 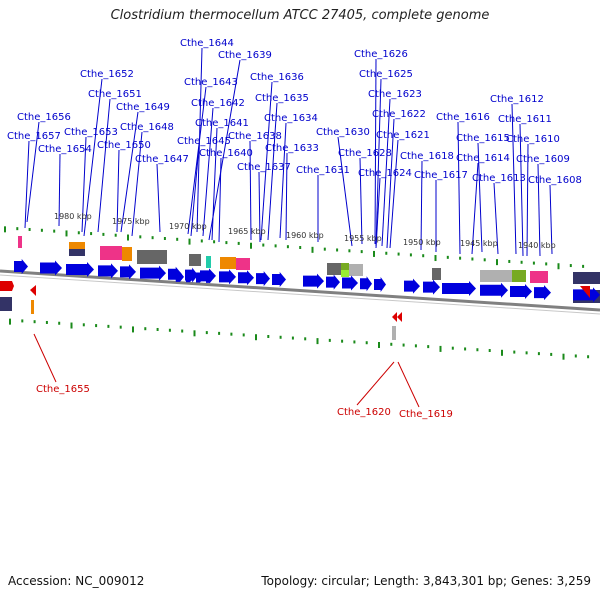 What do you see at coordinates (207, 43) in the screenshot?
I see `gene-label: Cthe_1644` at bounding box center [207, 43].